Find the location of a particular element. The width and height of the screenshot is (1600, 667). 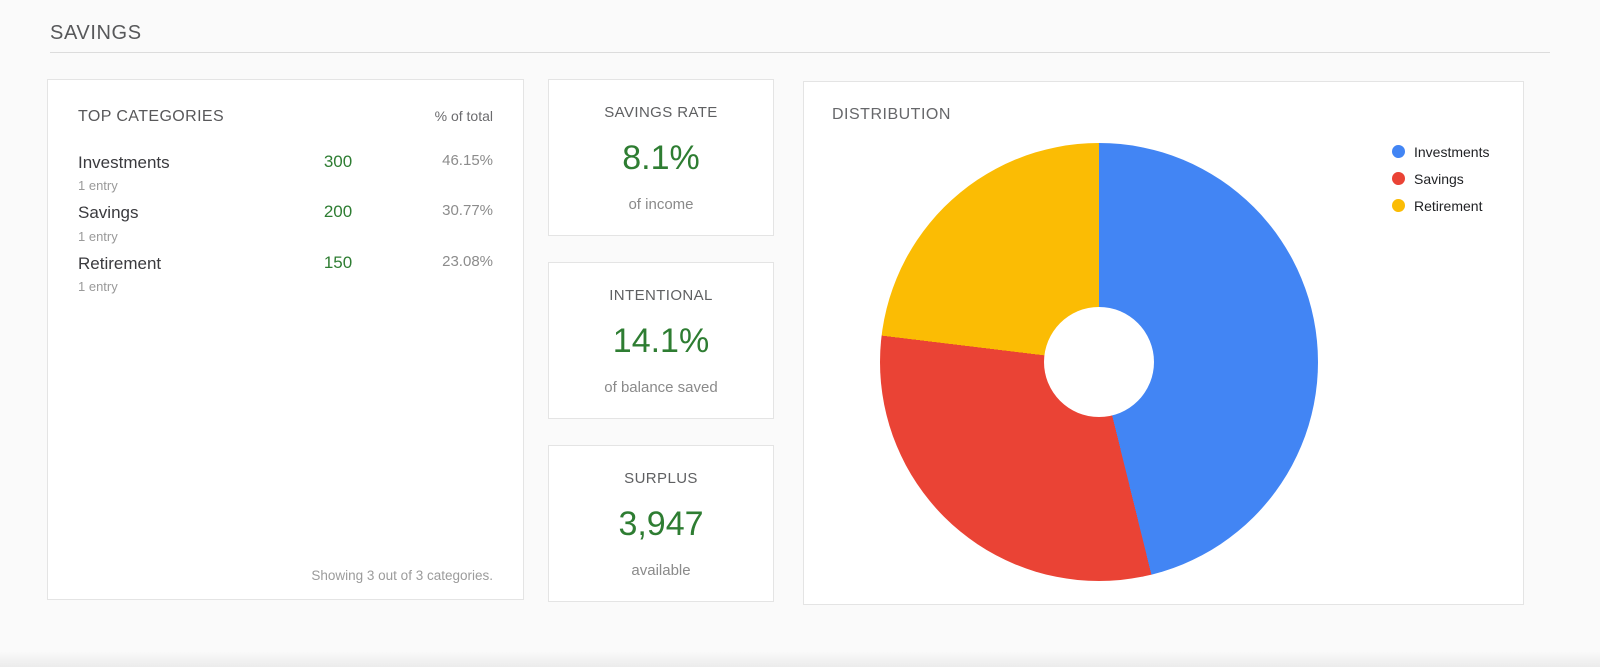

legend-label: Savings is located at coordinates (1439, 178).